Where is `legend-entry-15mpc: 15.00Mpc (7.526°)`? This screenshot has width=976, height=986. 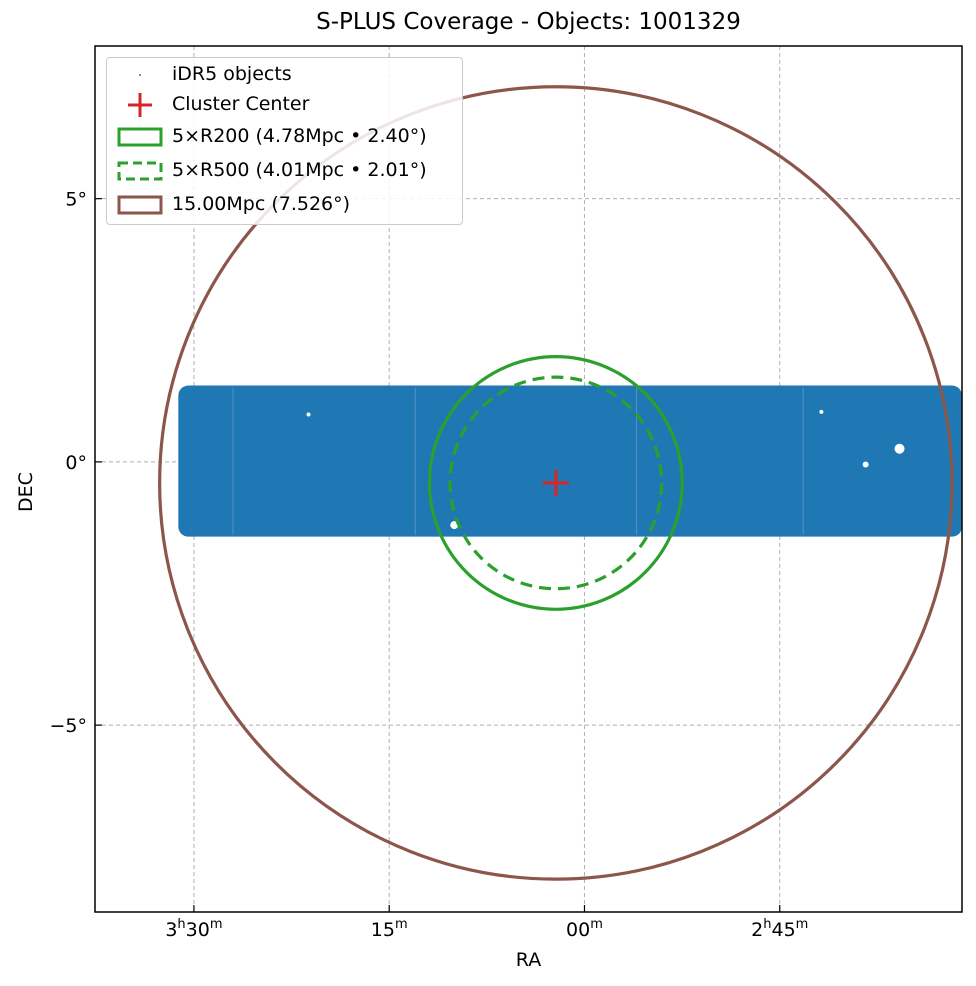 legend-entry-15mpc: 15.00Mpc (7.526°) is located at coordinates (284, 205).